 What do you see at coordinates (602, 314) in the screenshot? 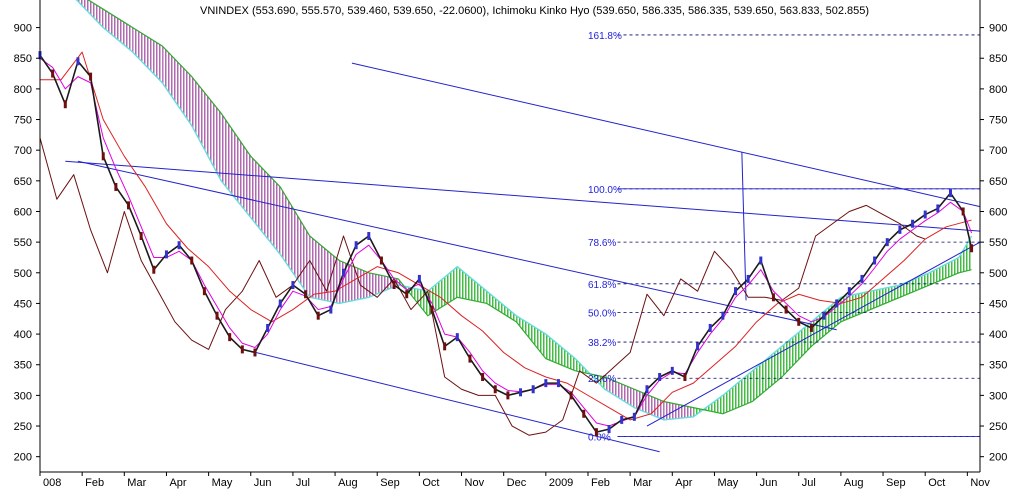
I see `fib-level-label: 50.0%` at bounding box center [602, 314].